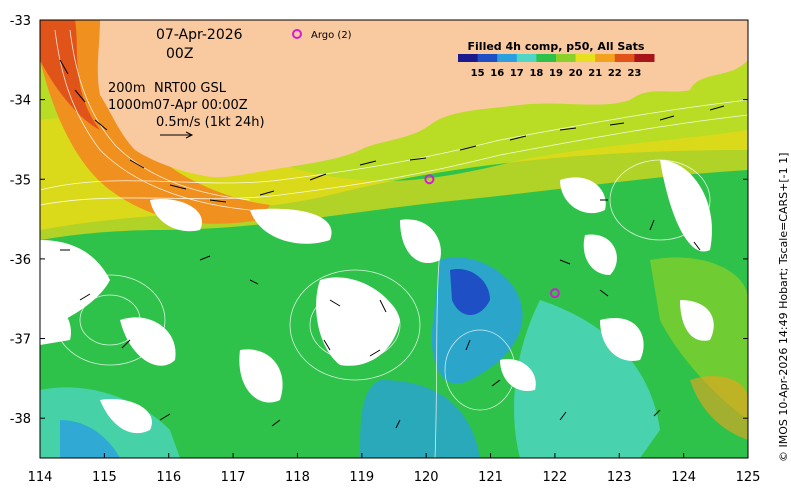  Describe the element at coordinates (394, 469) in the screenshot. I see `x-axis: 114 115 116 117 118 119 120 121 122 123 124 125` at that location.